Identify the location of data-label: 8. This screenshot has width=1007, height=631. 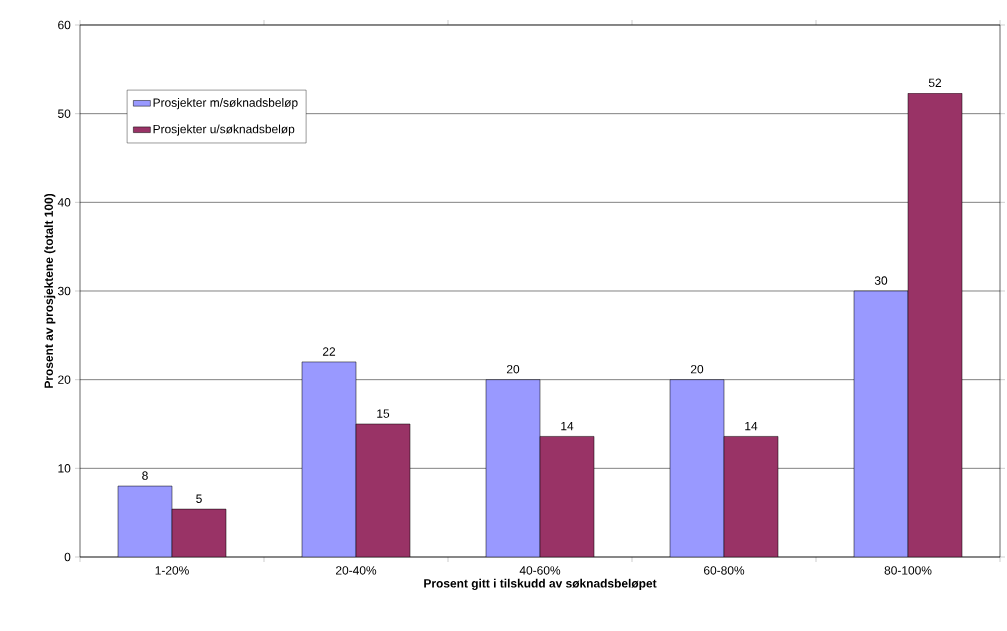
(145, 475).